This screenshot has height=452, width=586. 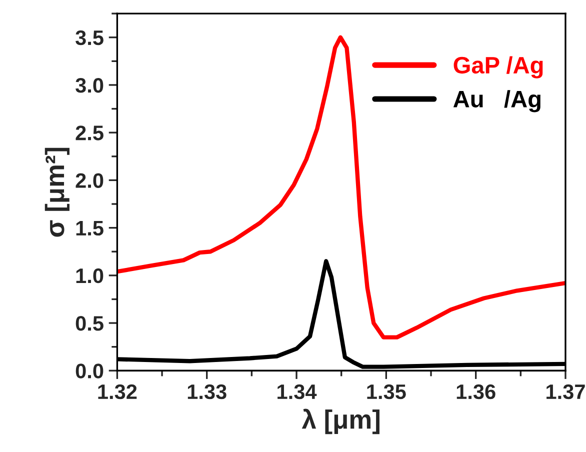 I want to click on x-tick-label: 1.37, so click(x=565, y=392).